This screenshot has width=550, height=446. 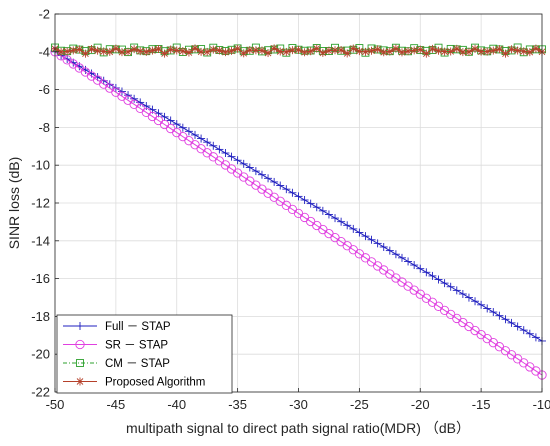 I want to click on x-tick-label: -50, so click(x=55, y=404).